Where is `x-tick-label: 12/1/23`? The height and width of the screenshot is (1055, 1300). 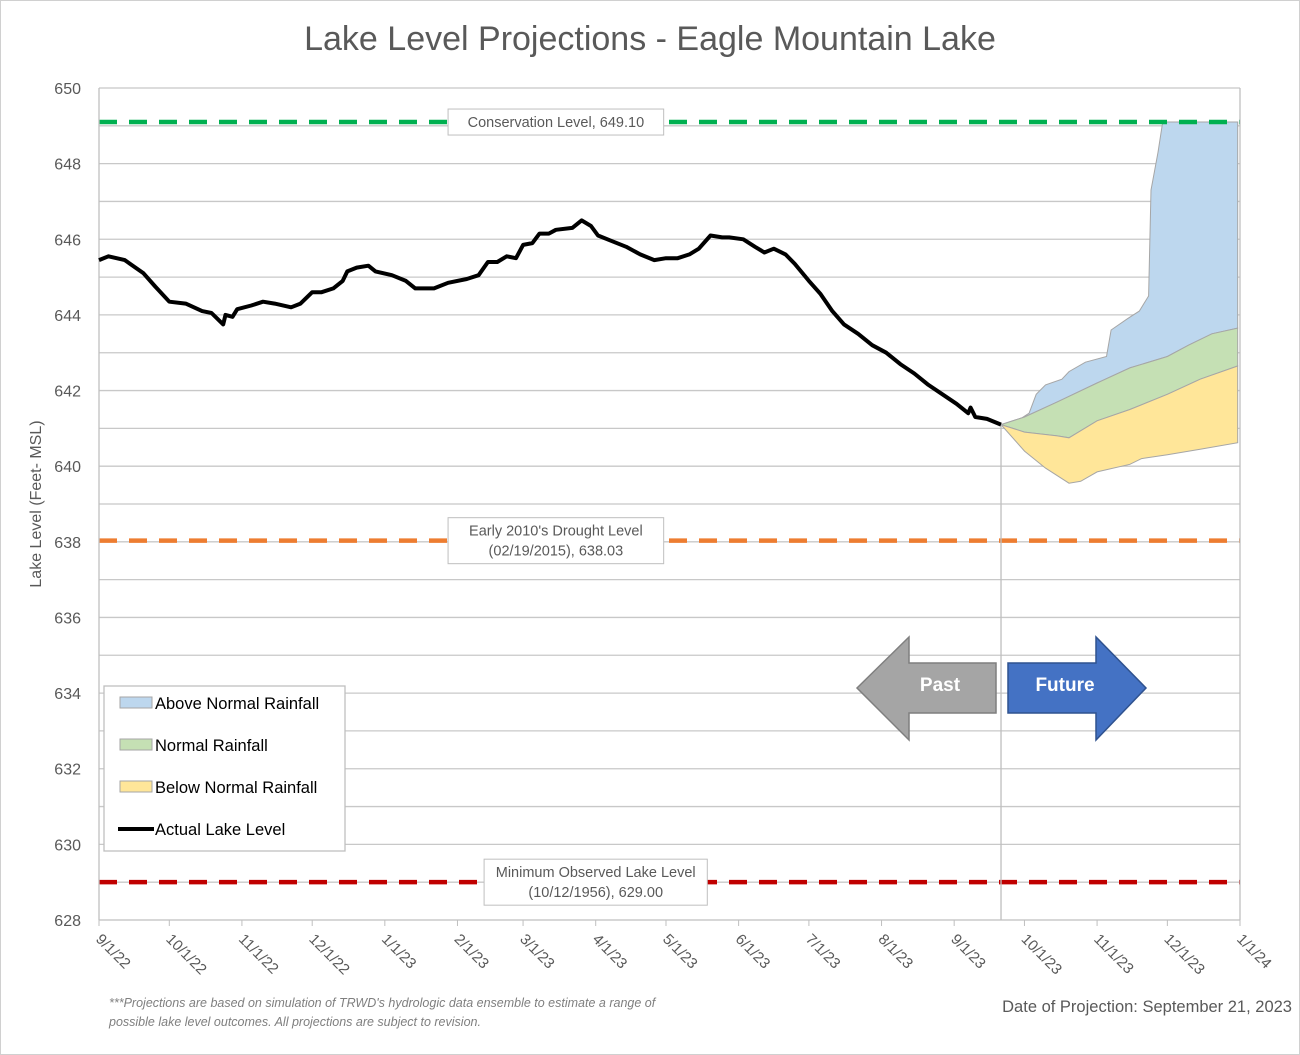
x-tick-label: 12/1/23 is located at coordinates (1184, 954).